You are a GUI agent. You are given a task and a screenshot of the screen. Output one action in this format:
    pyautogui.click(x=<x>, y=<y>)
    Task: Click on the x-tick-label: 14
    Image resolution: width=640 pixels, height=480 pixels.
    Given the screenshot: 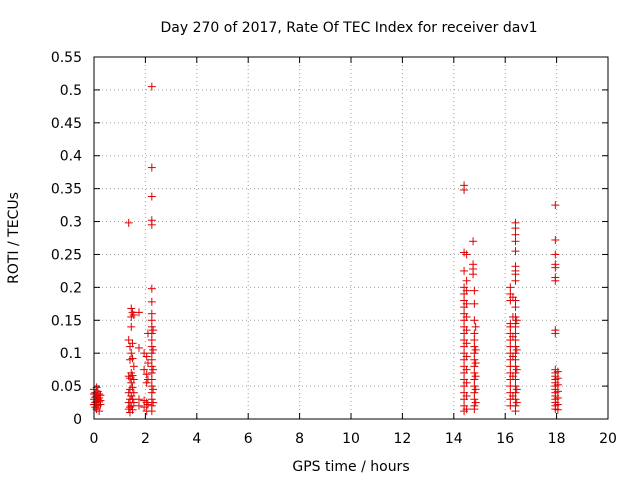 What is the action you would take?
    pyautogui.click(x=454, y=439)
    